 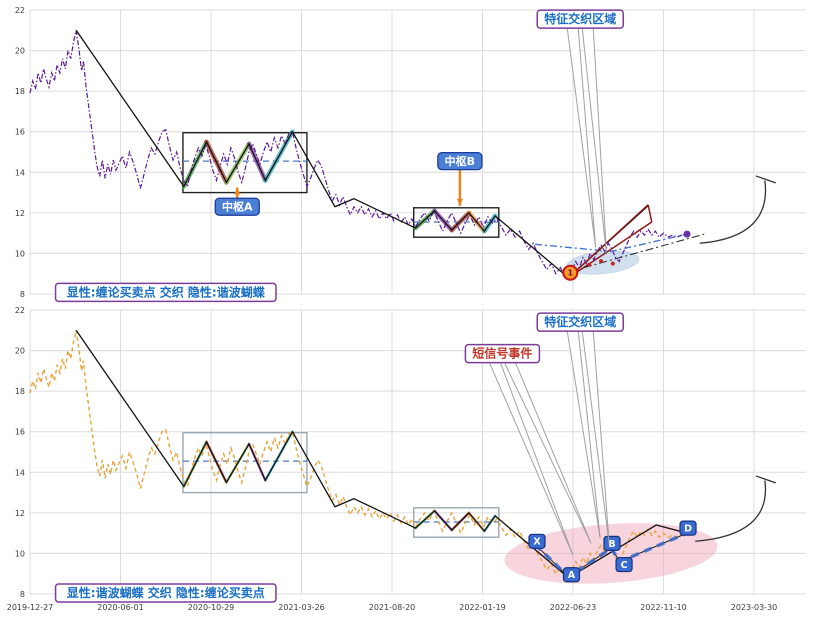 I want to click on panel-legend-label: 显性:谐波蝴蝶 交织 隐性:缠论买卖点, so click(x=166, y=592).